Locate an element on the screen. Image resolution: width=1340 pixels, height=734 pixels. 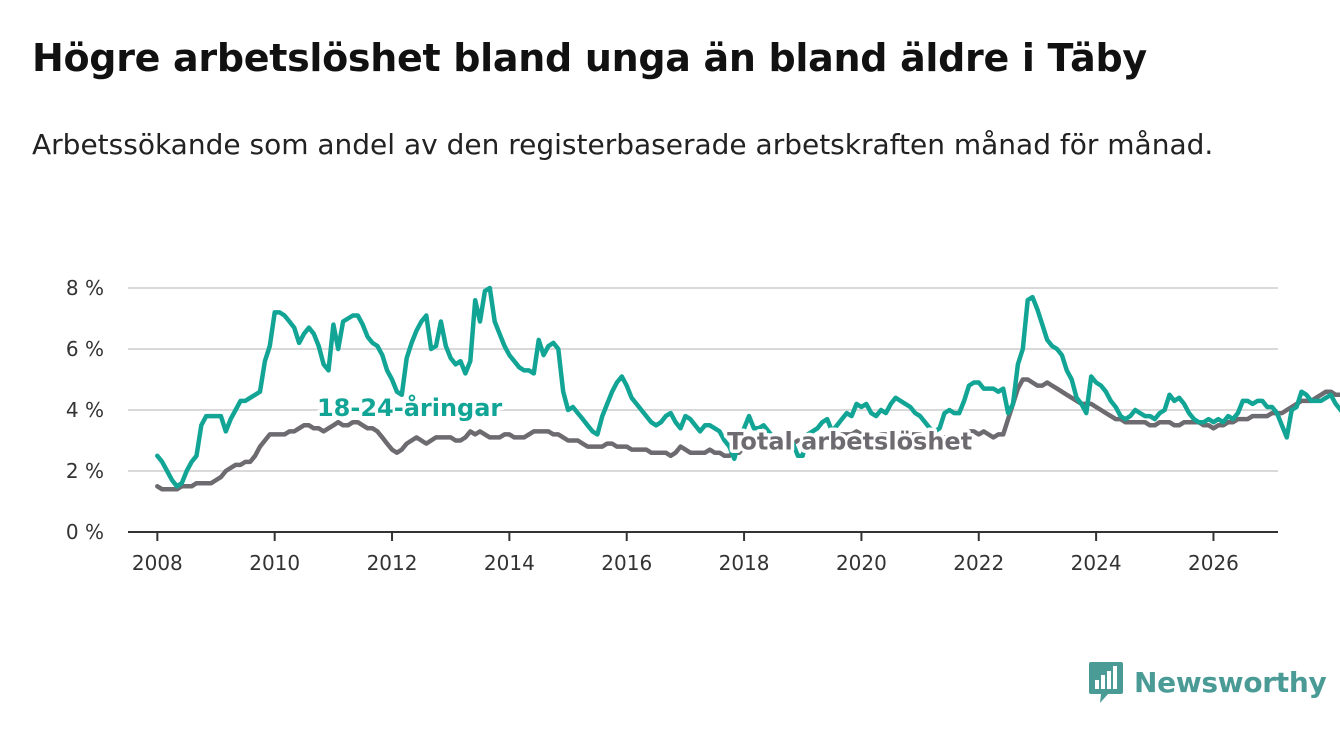
y-tick-label: 0 % is located at coordinates (85, 532).